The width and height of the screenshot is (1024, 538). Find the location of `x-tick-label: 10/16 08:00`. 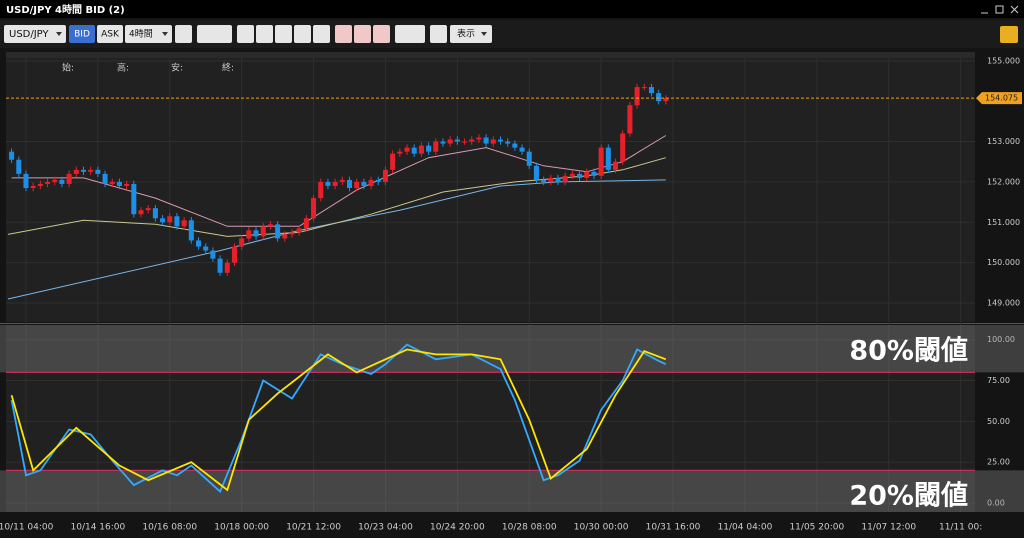

x-tick-label: 10/16 08:00 is located at coordinates (169, 528).